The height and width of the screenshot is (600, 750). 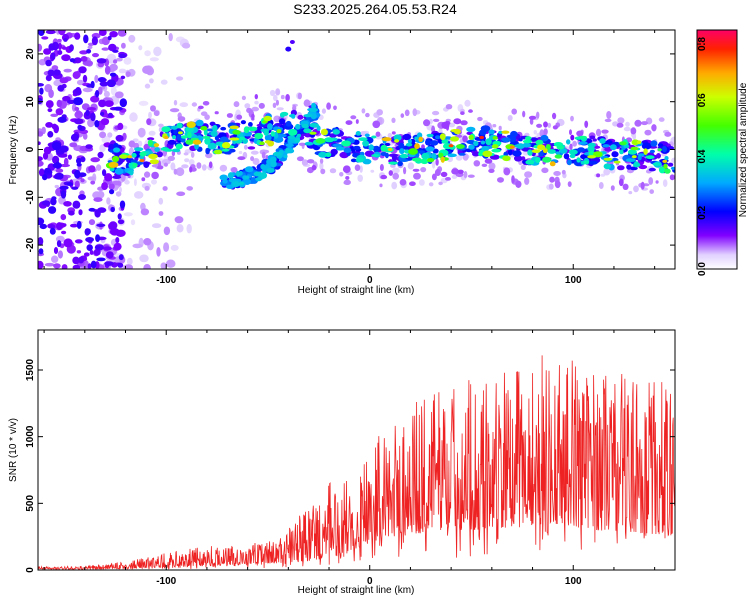 I want to click on spectrogram-y-label: Frequency (Hz), so click(x=13, y=150).